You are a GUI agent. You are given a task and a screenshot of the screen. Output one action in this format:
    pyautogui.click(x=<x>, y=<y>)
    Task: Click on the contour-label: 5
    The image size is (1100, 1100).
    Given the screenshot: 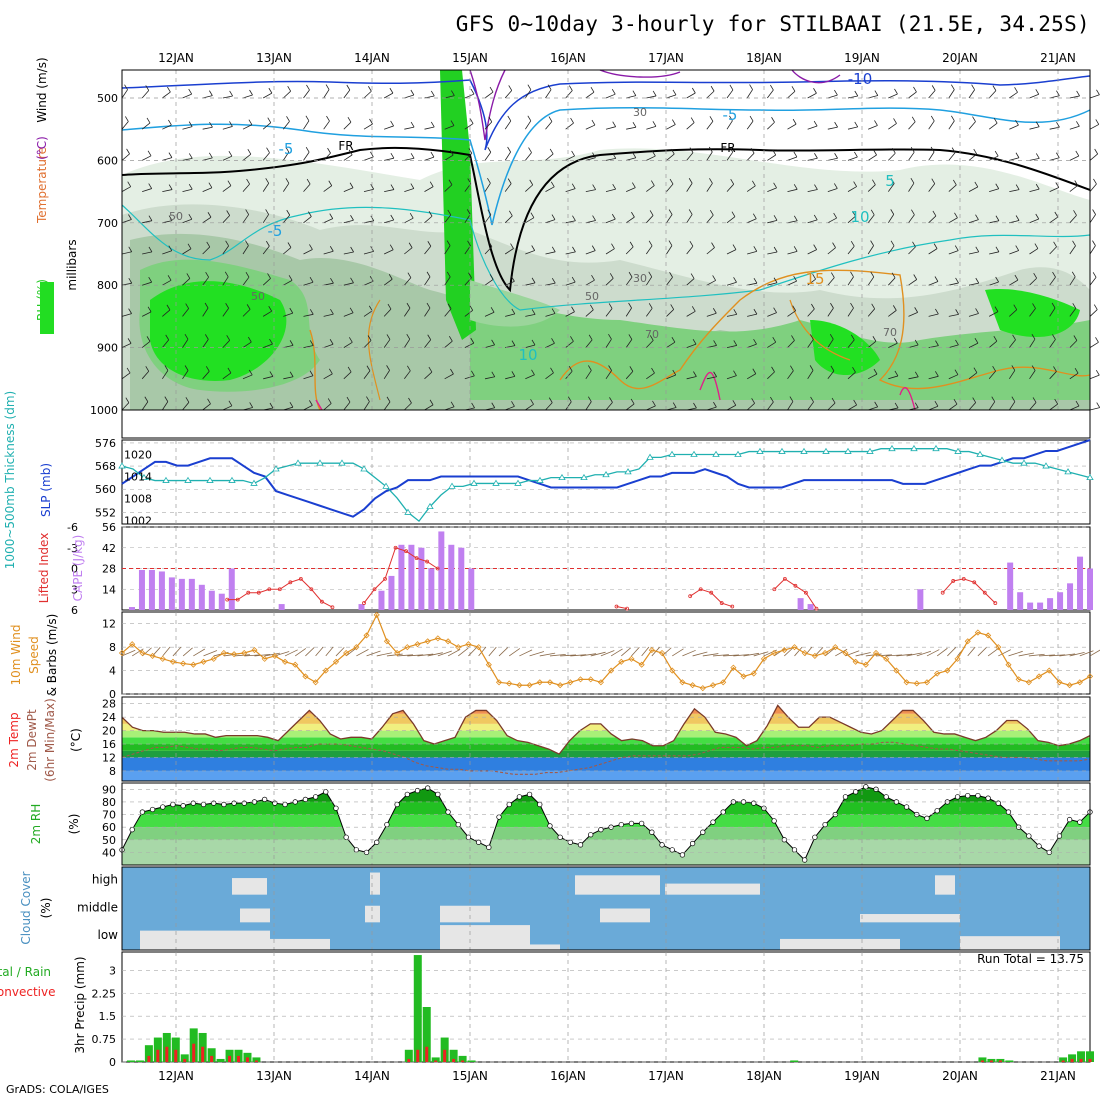 What is the action you would take?
    pyautogui.click(x=890, y=181)
    